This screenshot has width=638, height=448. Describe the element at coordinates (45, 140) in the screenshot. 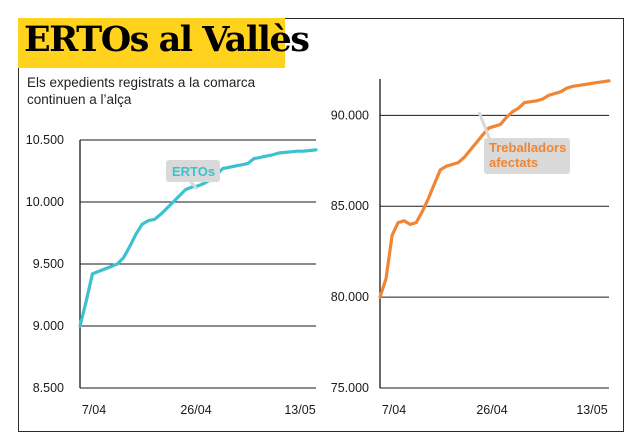

I see `y-tick-label: 10.500` at that location.